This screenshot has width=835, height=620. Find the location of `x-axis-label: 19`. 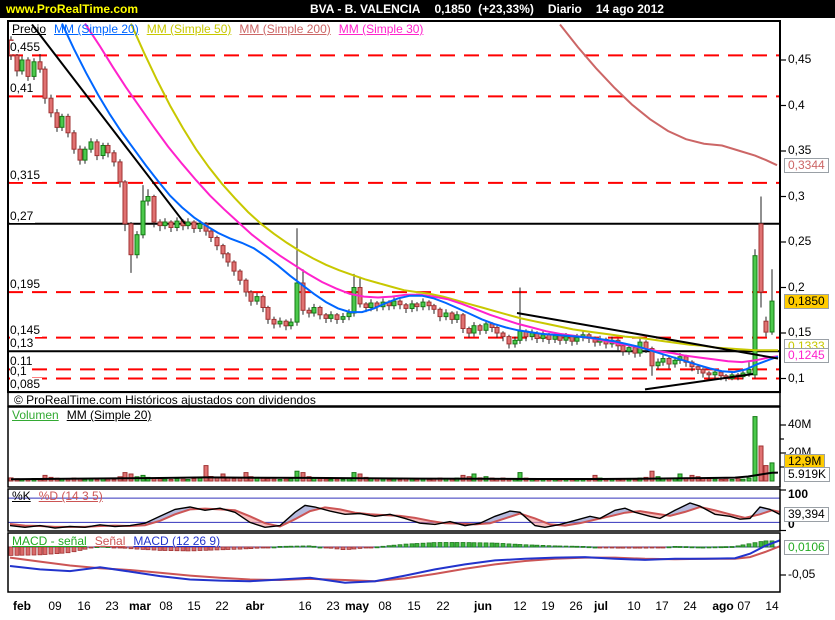

x-axis-label: 19 is located at coordinates (548, 606).